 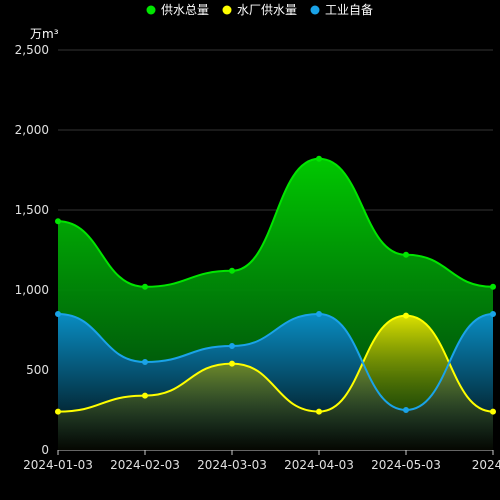 What do you see at coordinates (32, 130) in the screenshot?
I see `y-tick-label: 2,000` at bounding box center [32, 130].